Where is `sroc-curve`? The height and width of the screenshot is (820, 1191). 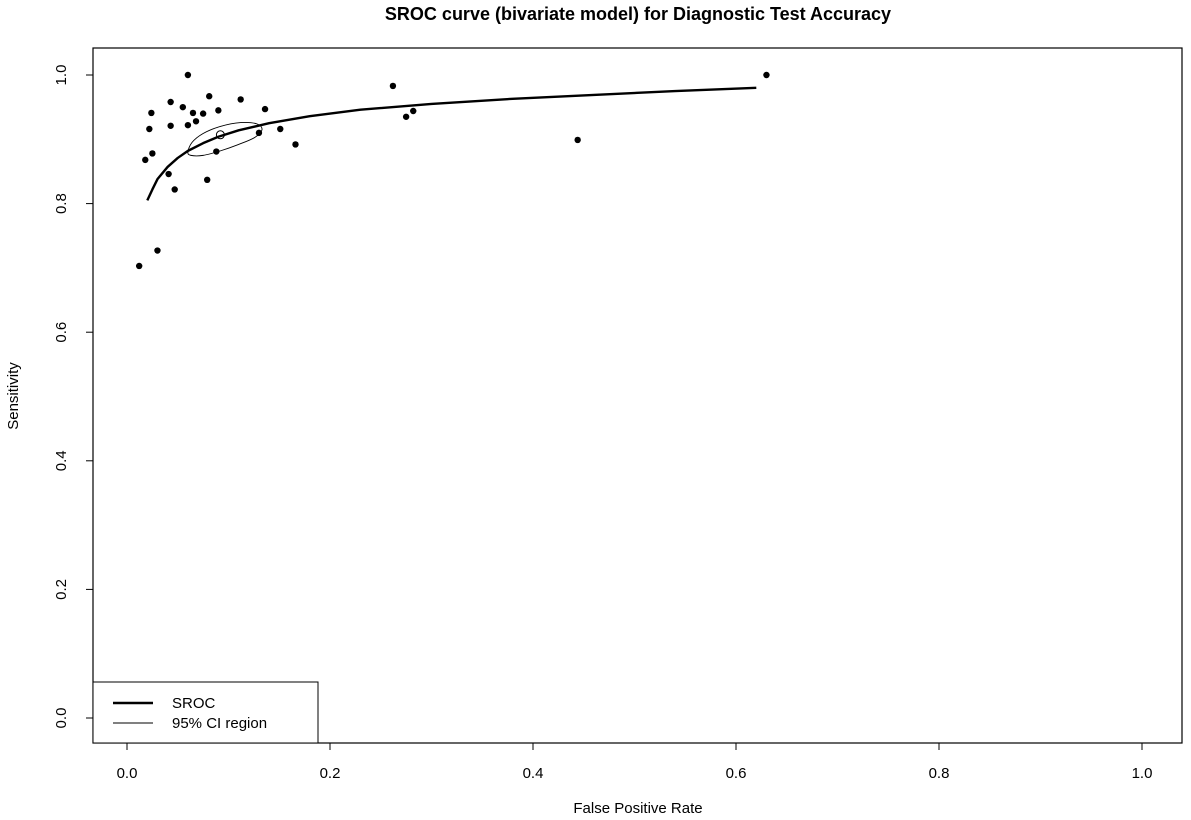
sroc-curve is located at coordinates (451, 143).